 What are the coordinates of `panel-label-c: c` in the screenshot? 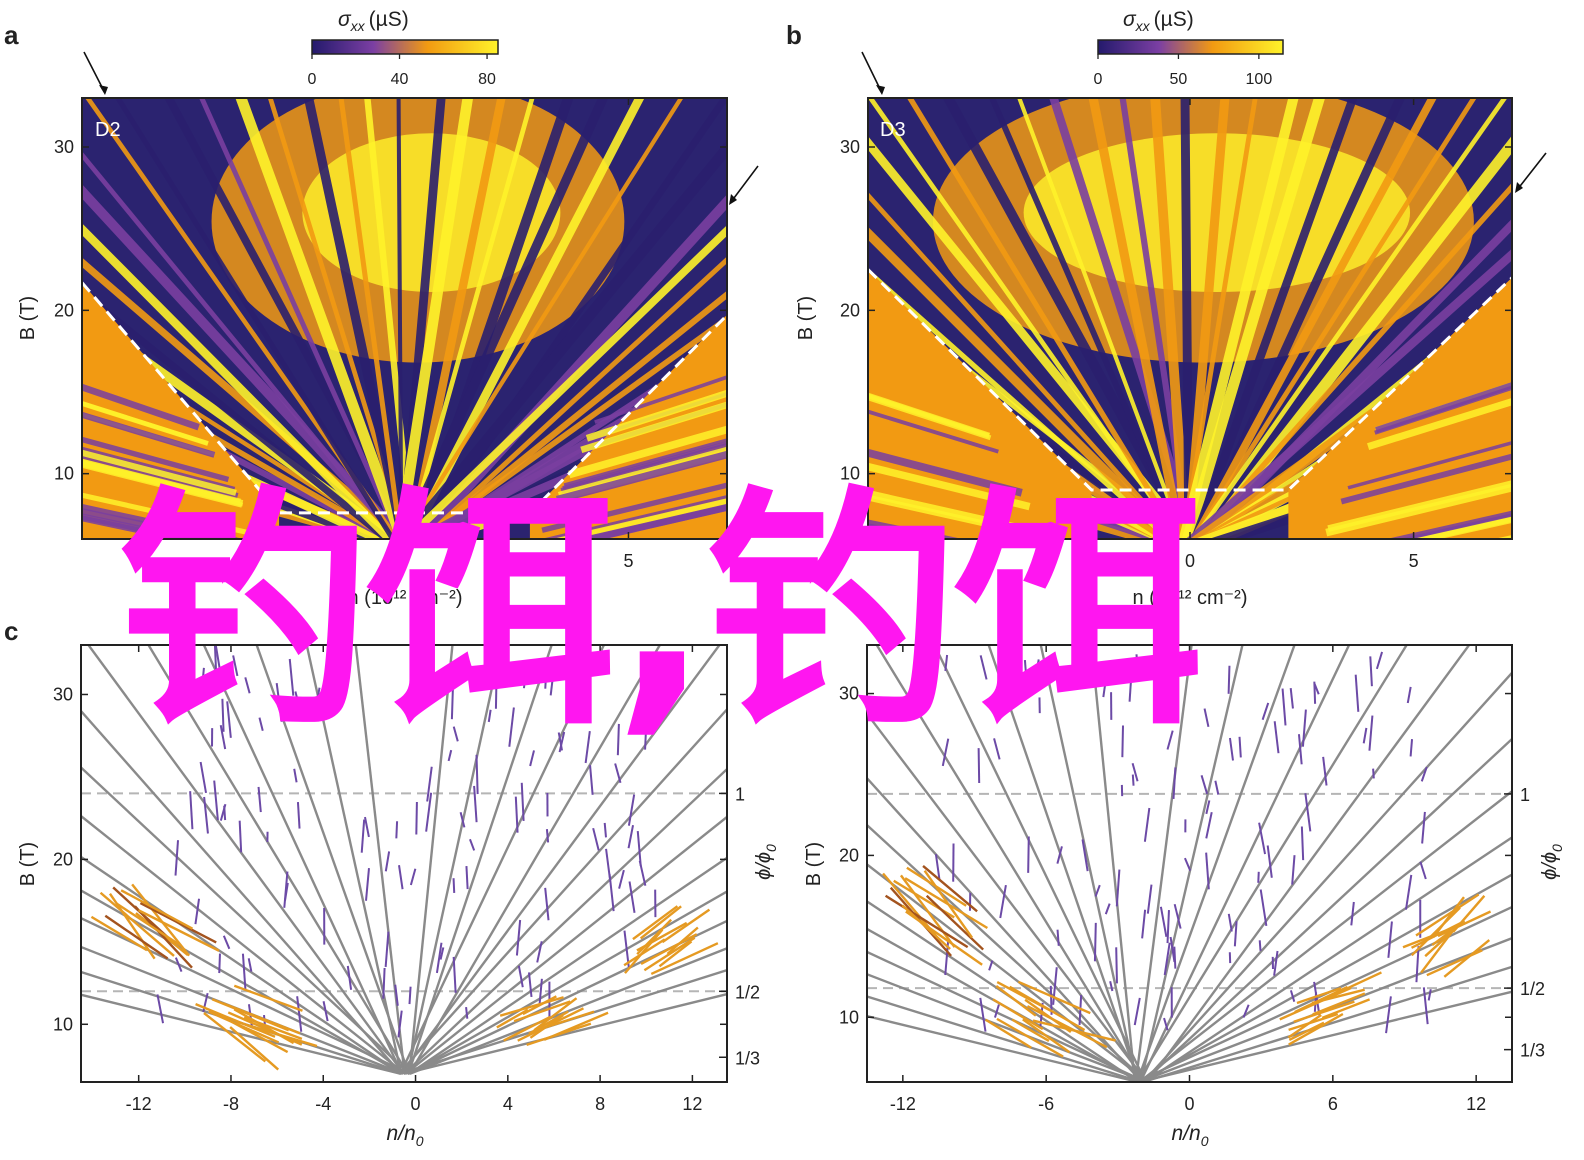 It's located at (11, 631).